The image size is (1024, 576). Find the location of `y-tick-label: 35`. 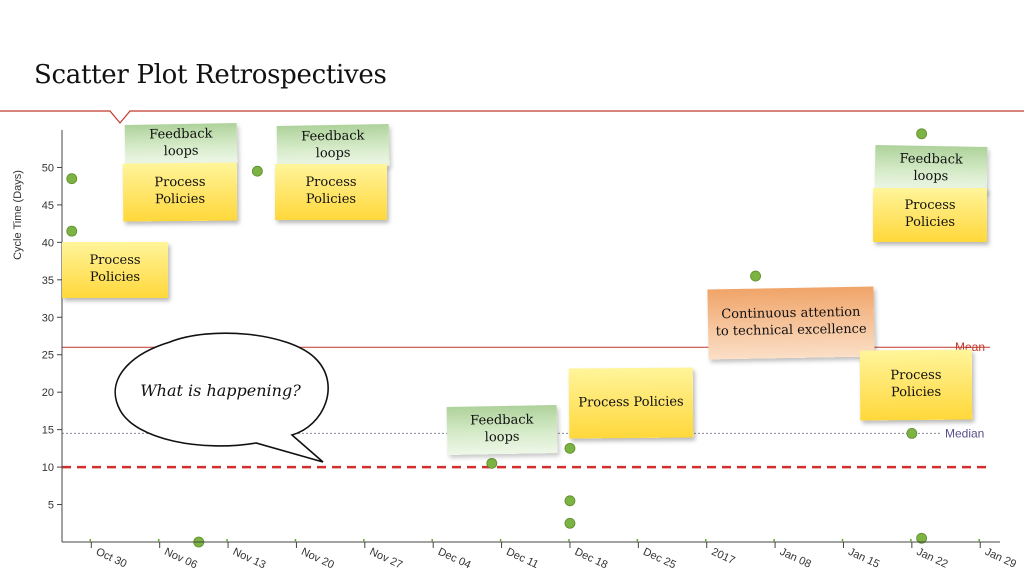

y-tick-label: 35 is located at coordinates (48, 281).